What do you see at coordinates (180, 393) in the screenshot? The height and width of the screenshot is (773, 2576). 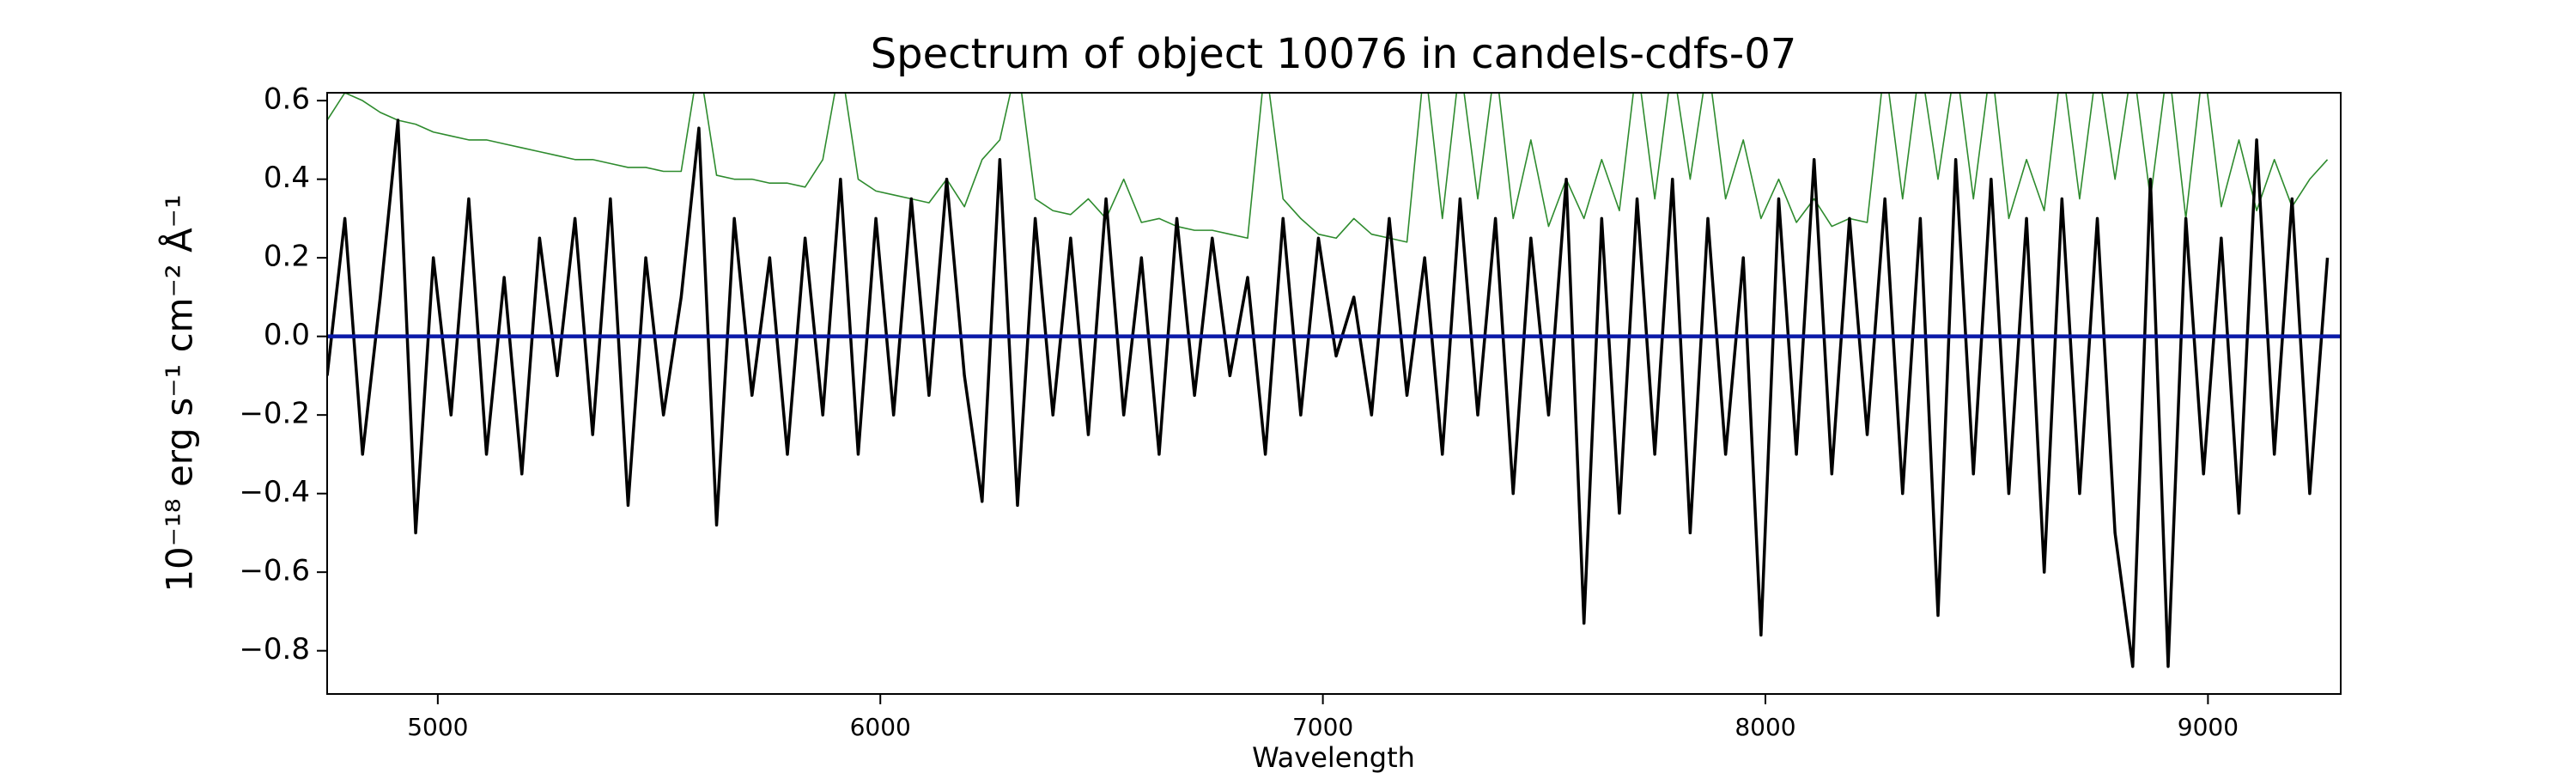 I see `y-axis-label: 10⁻¹⁸ erg s⁻¹ cm⁻² Å⁻¹` at bounding box center [180, 393].